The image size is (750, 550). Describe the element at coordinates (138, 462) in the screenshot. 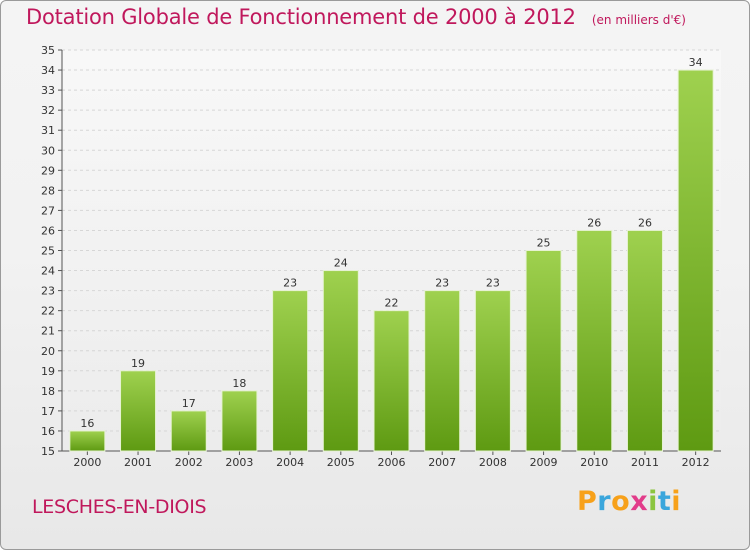

I see `x-tick-label: 2001` at that location.